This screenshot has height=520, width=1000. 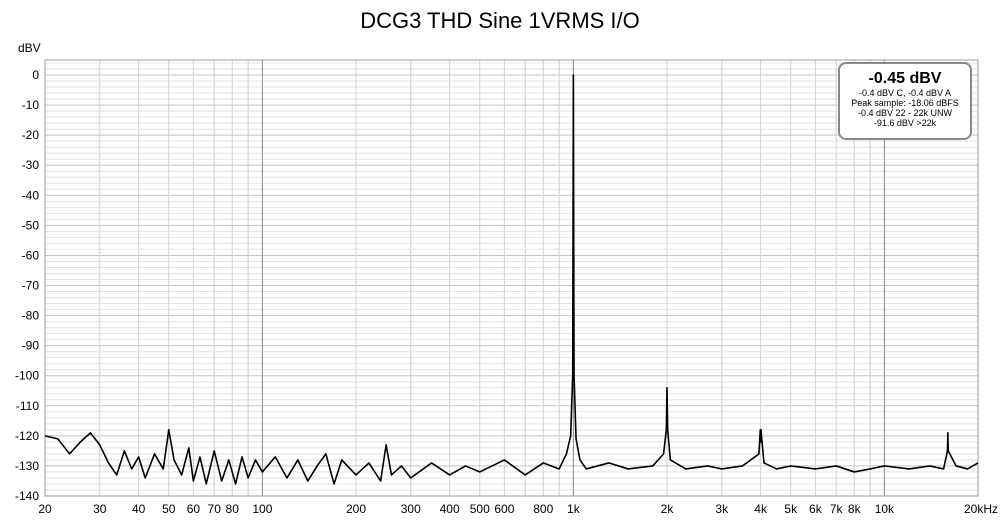 I want to click on y-tick-label: -70, so click(x=31, y=286).